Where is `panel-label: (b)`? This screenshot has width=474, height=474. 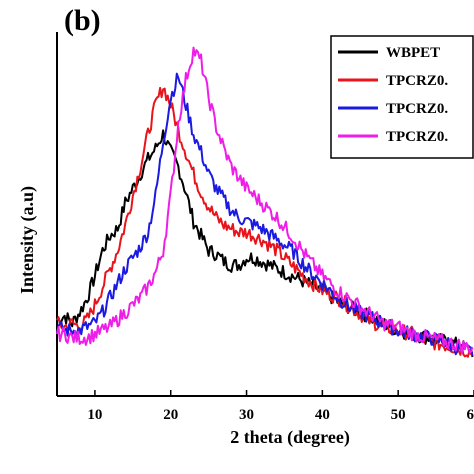 panel-label: (b) is located at coordinates (82, 20).